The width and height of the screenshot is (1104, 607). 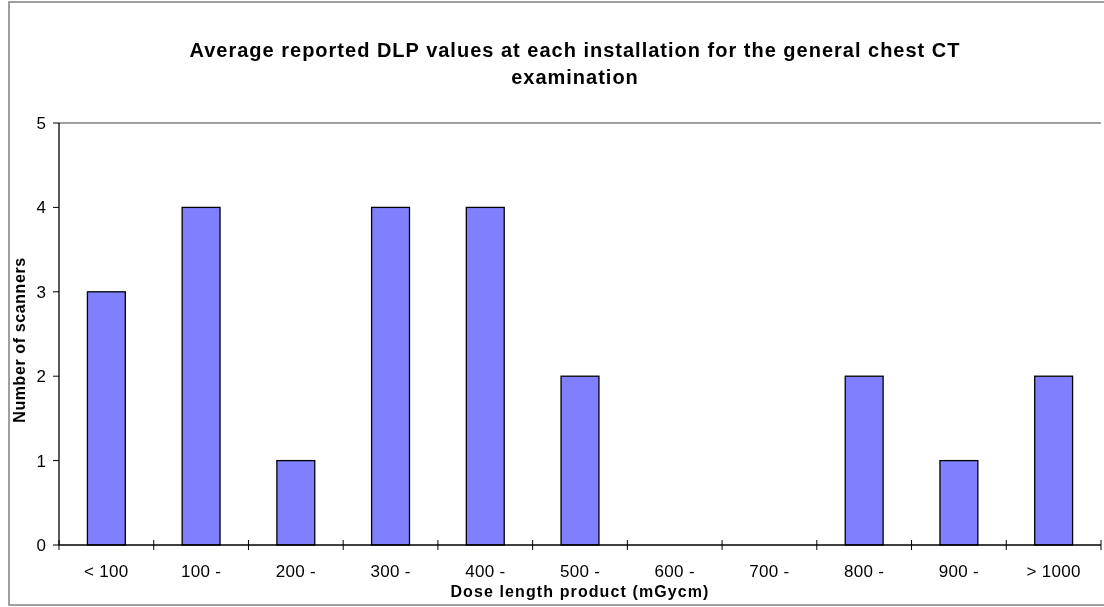 I want to click on x-tick-label: > 1000, so click(x=1053, y=571).